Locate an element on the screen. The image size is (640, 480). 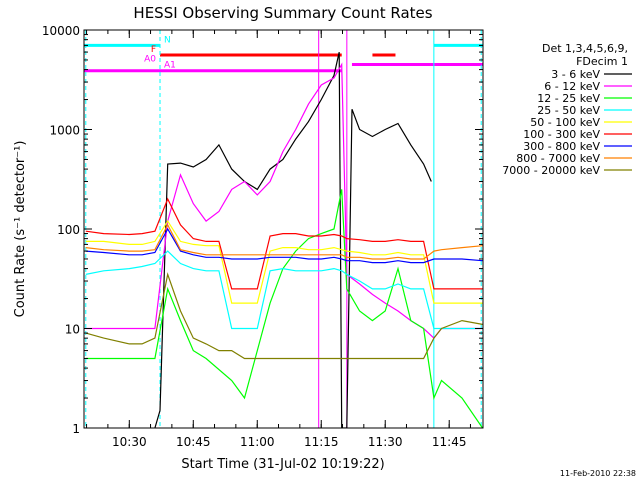
x-tick-label-3: 11:15 is located at coordinates (321, 442).